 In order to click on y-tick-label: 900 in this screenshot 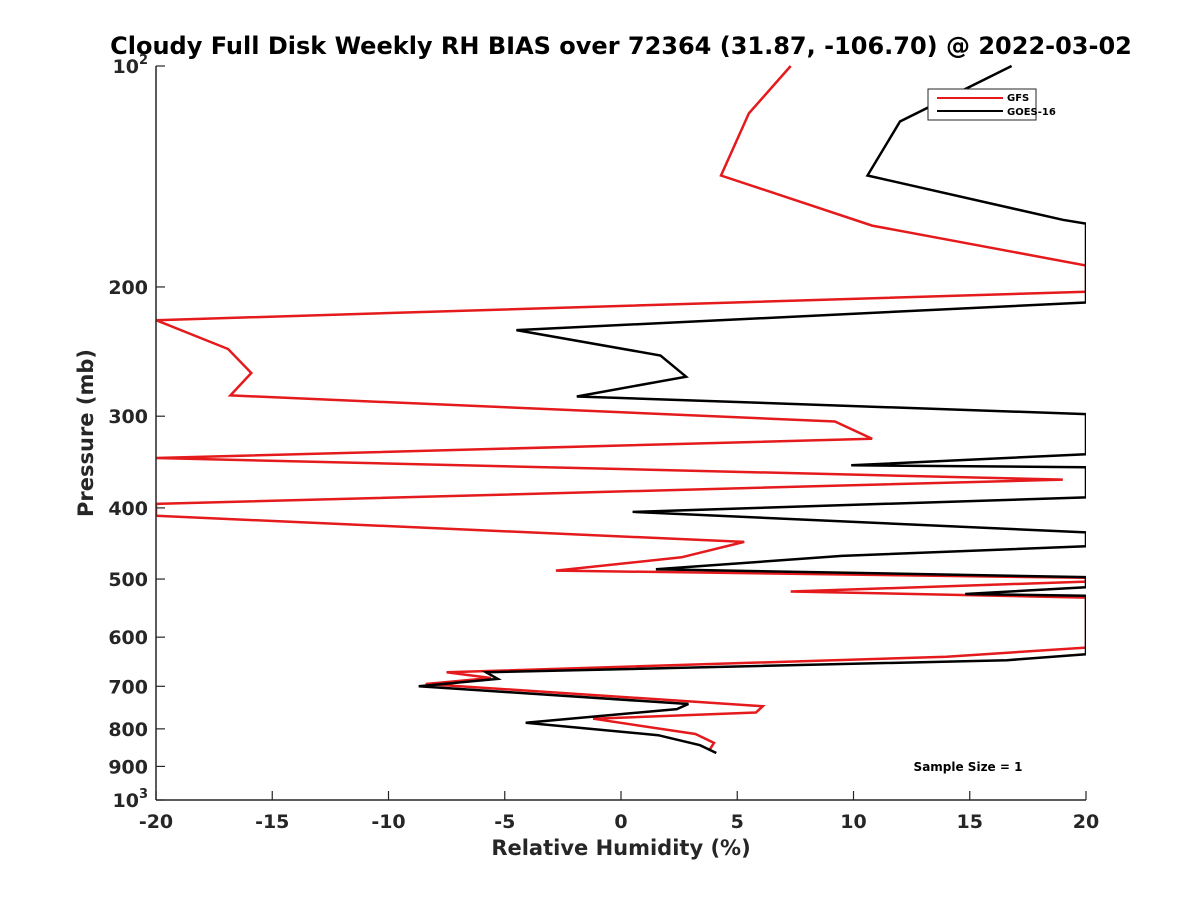, I will do `click(128, 767)`.